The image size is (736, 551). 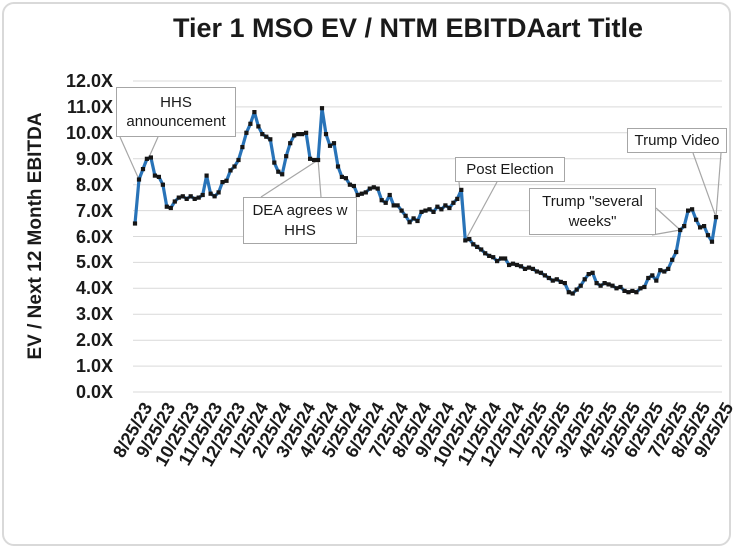 I want to click on annotation-text: Trump Video, so click(x=677, y=140).